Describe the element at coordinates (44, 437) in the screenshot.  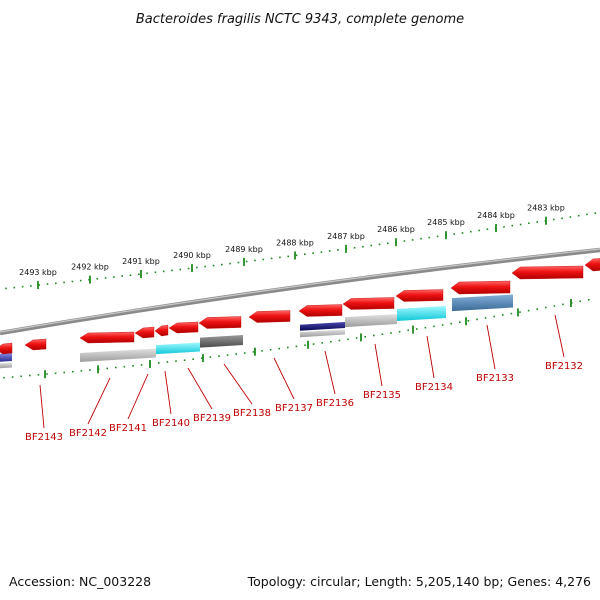
I see `gene-label: BF2143` at that location.